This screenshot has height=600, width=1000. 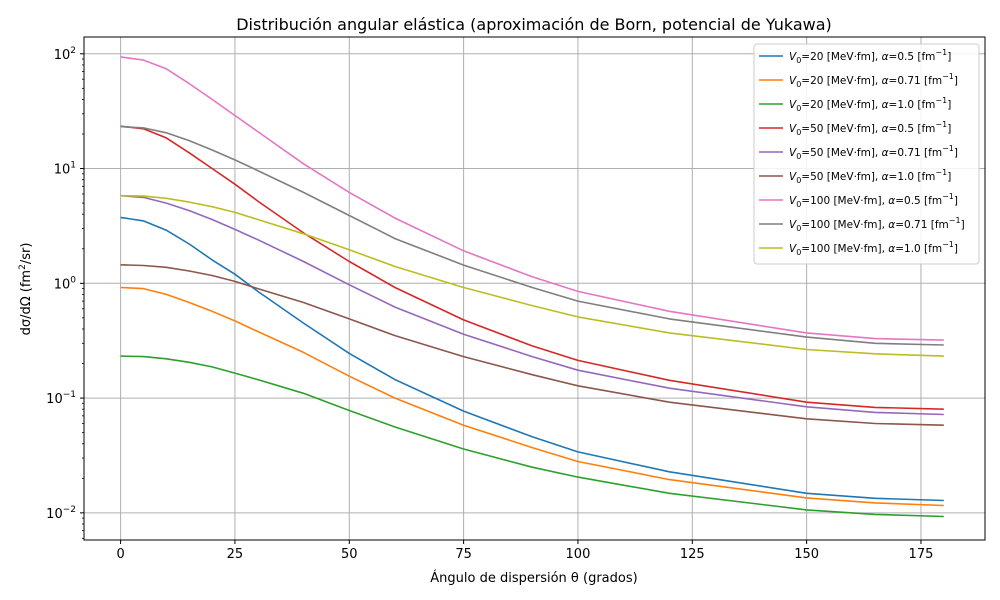 What do you see at coordinates (692, 554) in the screenshot?
I see `x-tick-label: 125` at bounding box center [692, 554].